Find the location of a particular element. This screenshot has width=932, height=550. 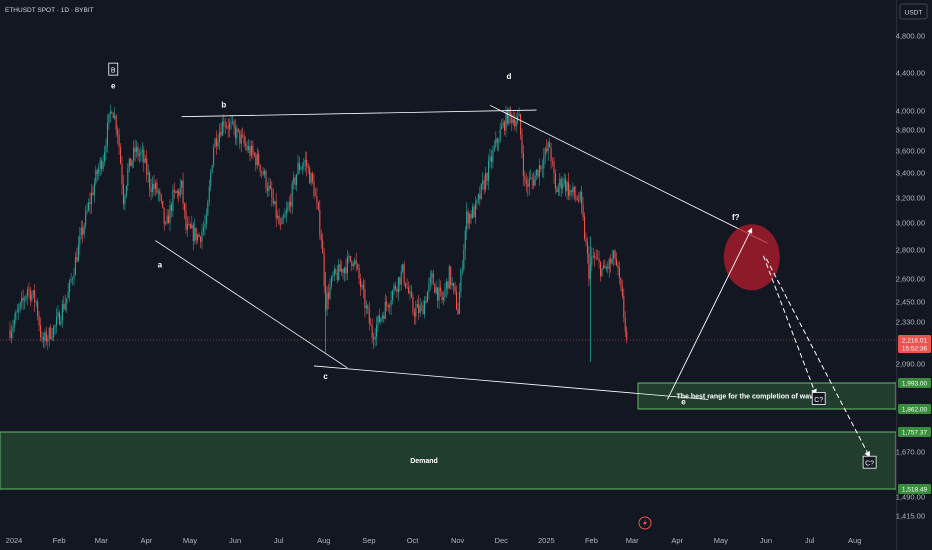

currency-button-label: USDT is located at coordinates (914, 13).